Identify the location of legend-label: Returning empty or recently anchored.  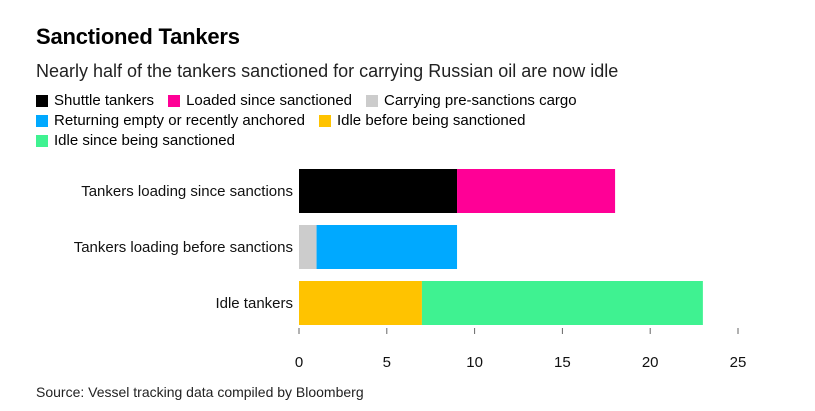
(179, 120).